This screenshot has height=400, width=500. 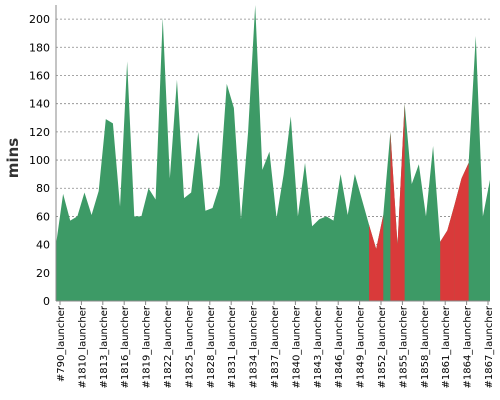 I want to click on x-tick-label: #1864_launcher, so click(x=468, y=346).